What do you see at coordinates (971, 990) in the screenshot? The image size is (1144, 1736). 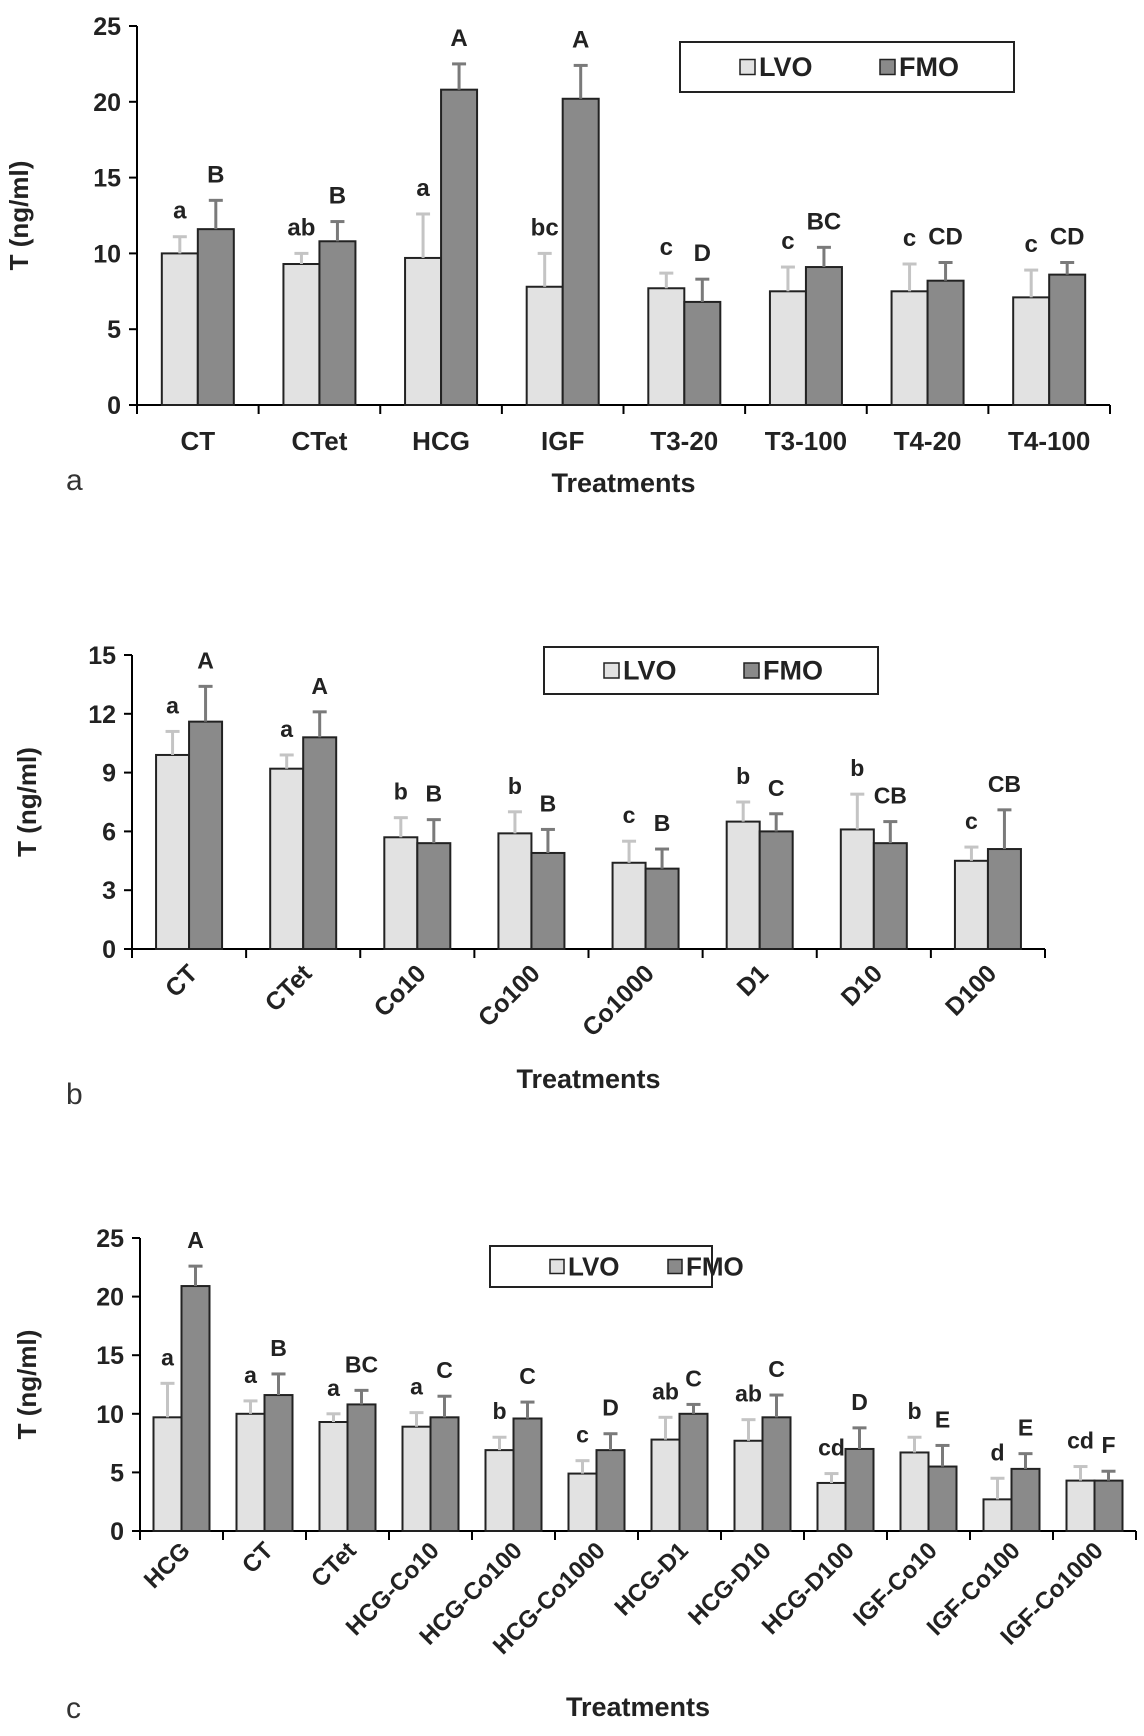 I see `x-tick-label: D100` at bounding box center [971, 990].